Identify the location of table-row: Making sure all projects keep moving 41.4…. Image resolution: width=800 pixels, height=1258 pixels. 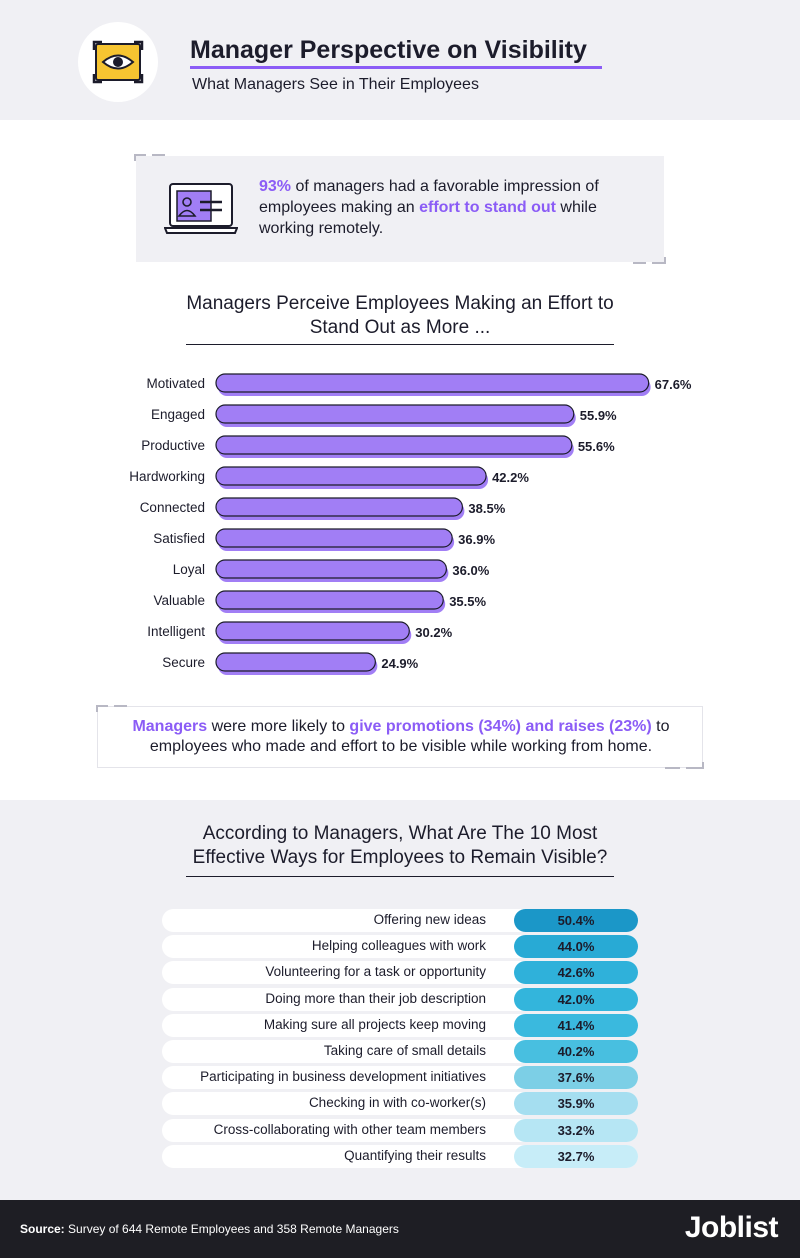
(400, 1025).